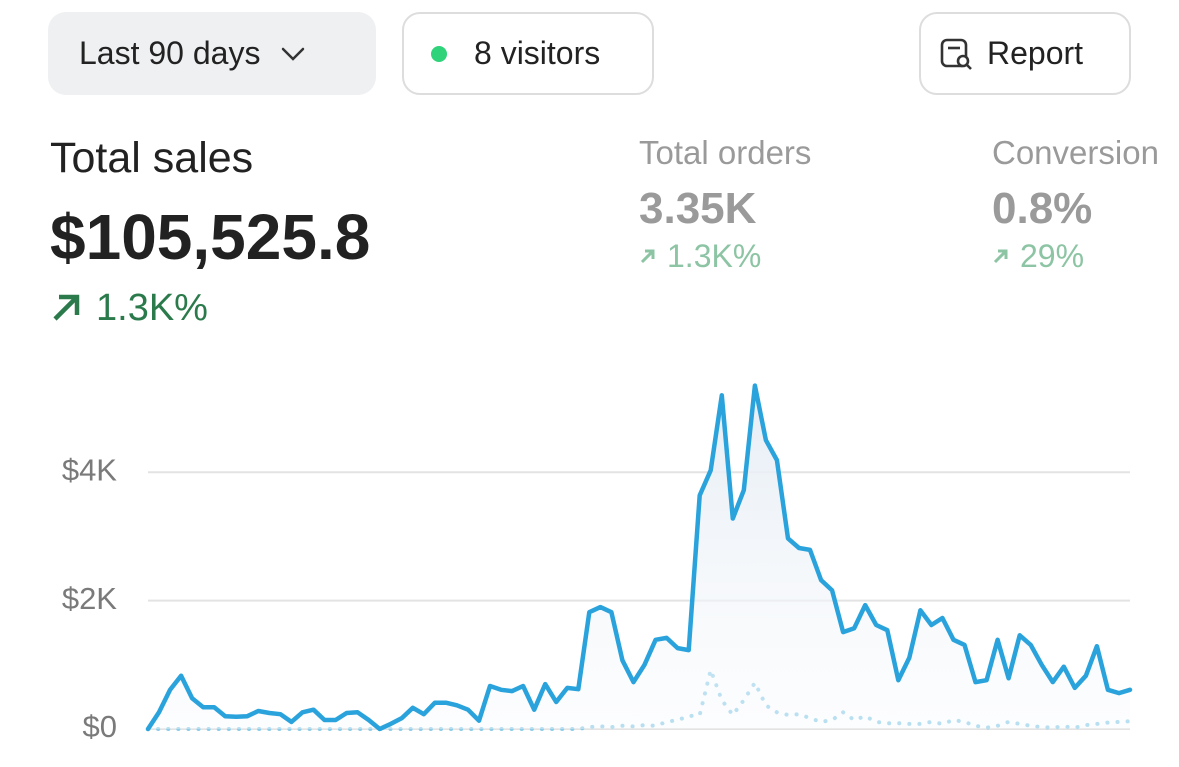 The image size is (1179, 767). Describe the element at coordinates (439, 53) in the screenshot. I see `live-dot` at that location.